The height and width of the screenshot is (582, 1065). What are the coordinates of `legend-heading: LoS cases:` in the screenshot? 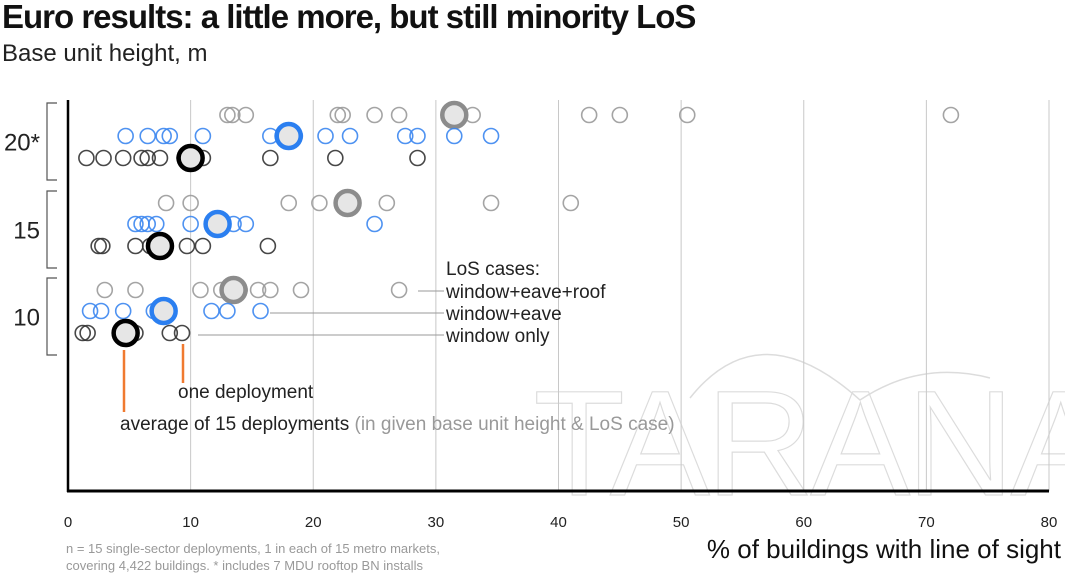 It's located at (493, 269).